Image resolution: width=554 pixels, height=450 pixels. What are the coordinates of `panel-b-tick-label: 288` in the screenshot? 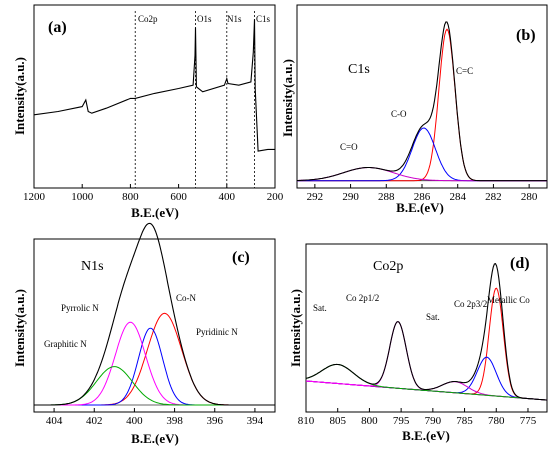 It's located at (386, 197).